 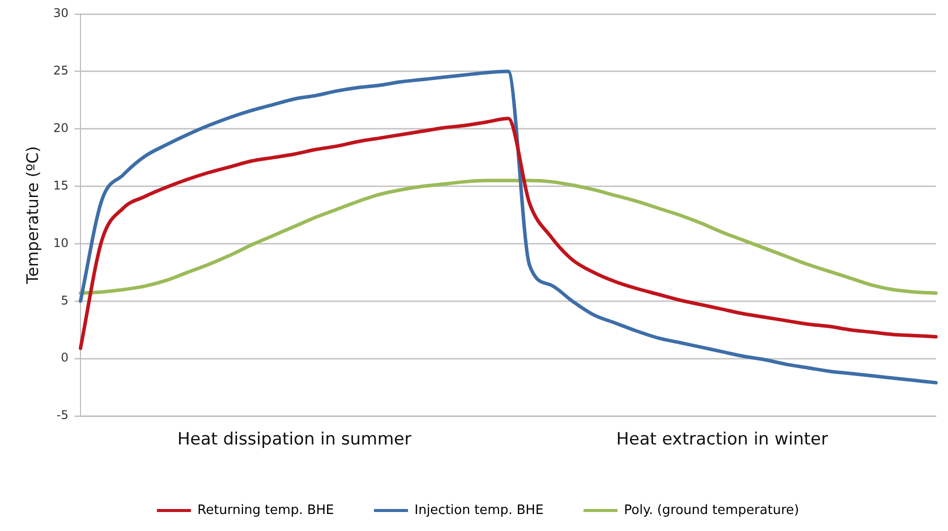 I want to click on y-axis-title: Temperature (ºC), so click(x=32, y=215).